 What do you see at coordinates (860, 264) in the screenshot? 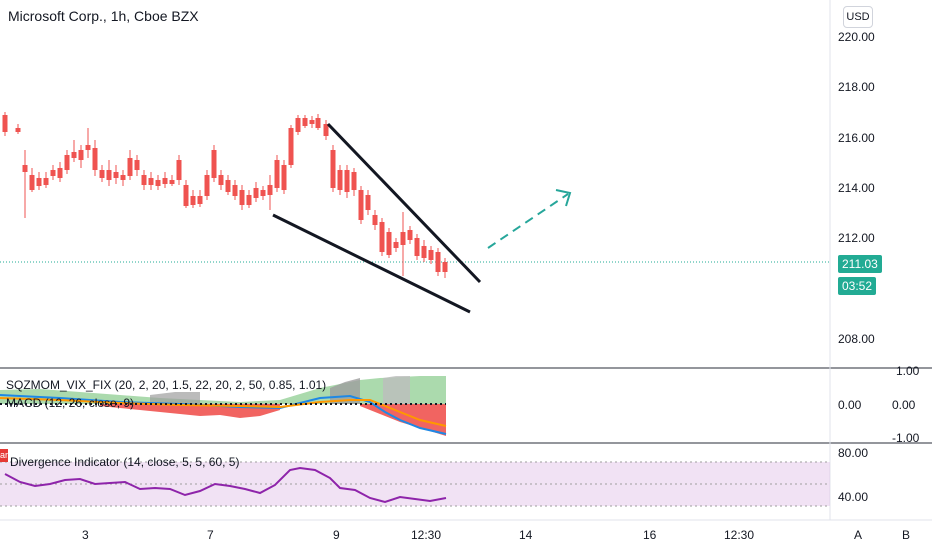
I see `last-price-tag: 211.03` at bounding box center [860, 264].